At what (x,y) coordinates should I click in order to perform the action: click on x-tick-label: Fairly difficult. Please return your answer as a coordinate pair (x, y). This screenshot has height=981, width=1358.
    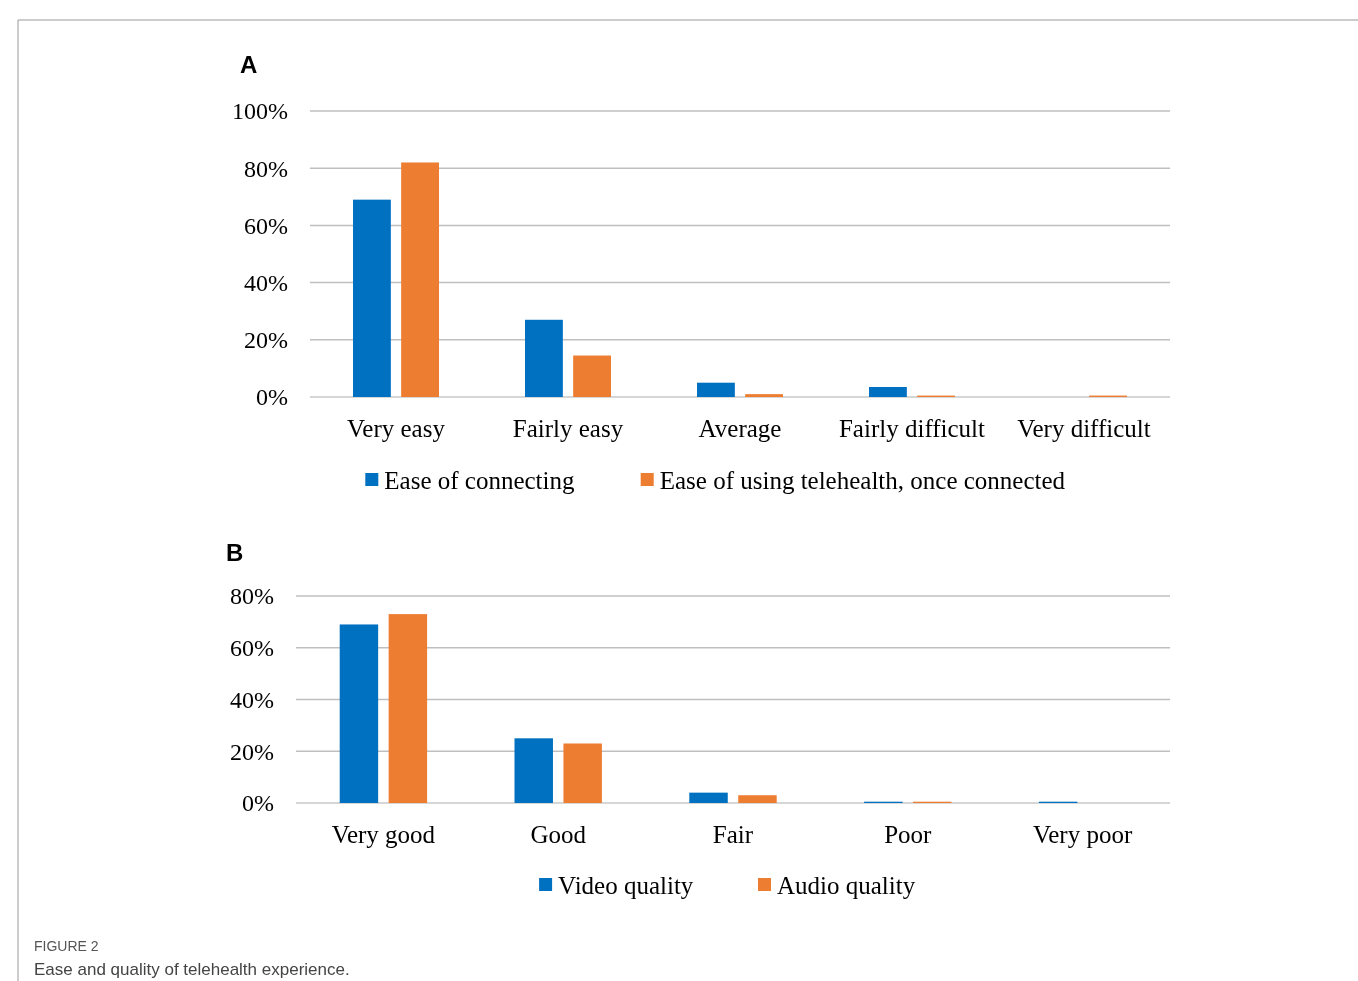
    Looking at the image, I should click on (912, 428).